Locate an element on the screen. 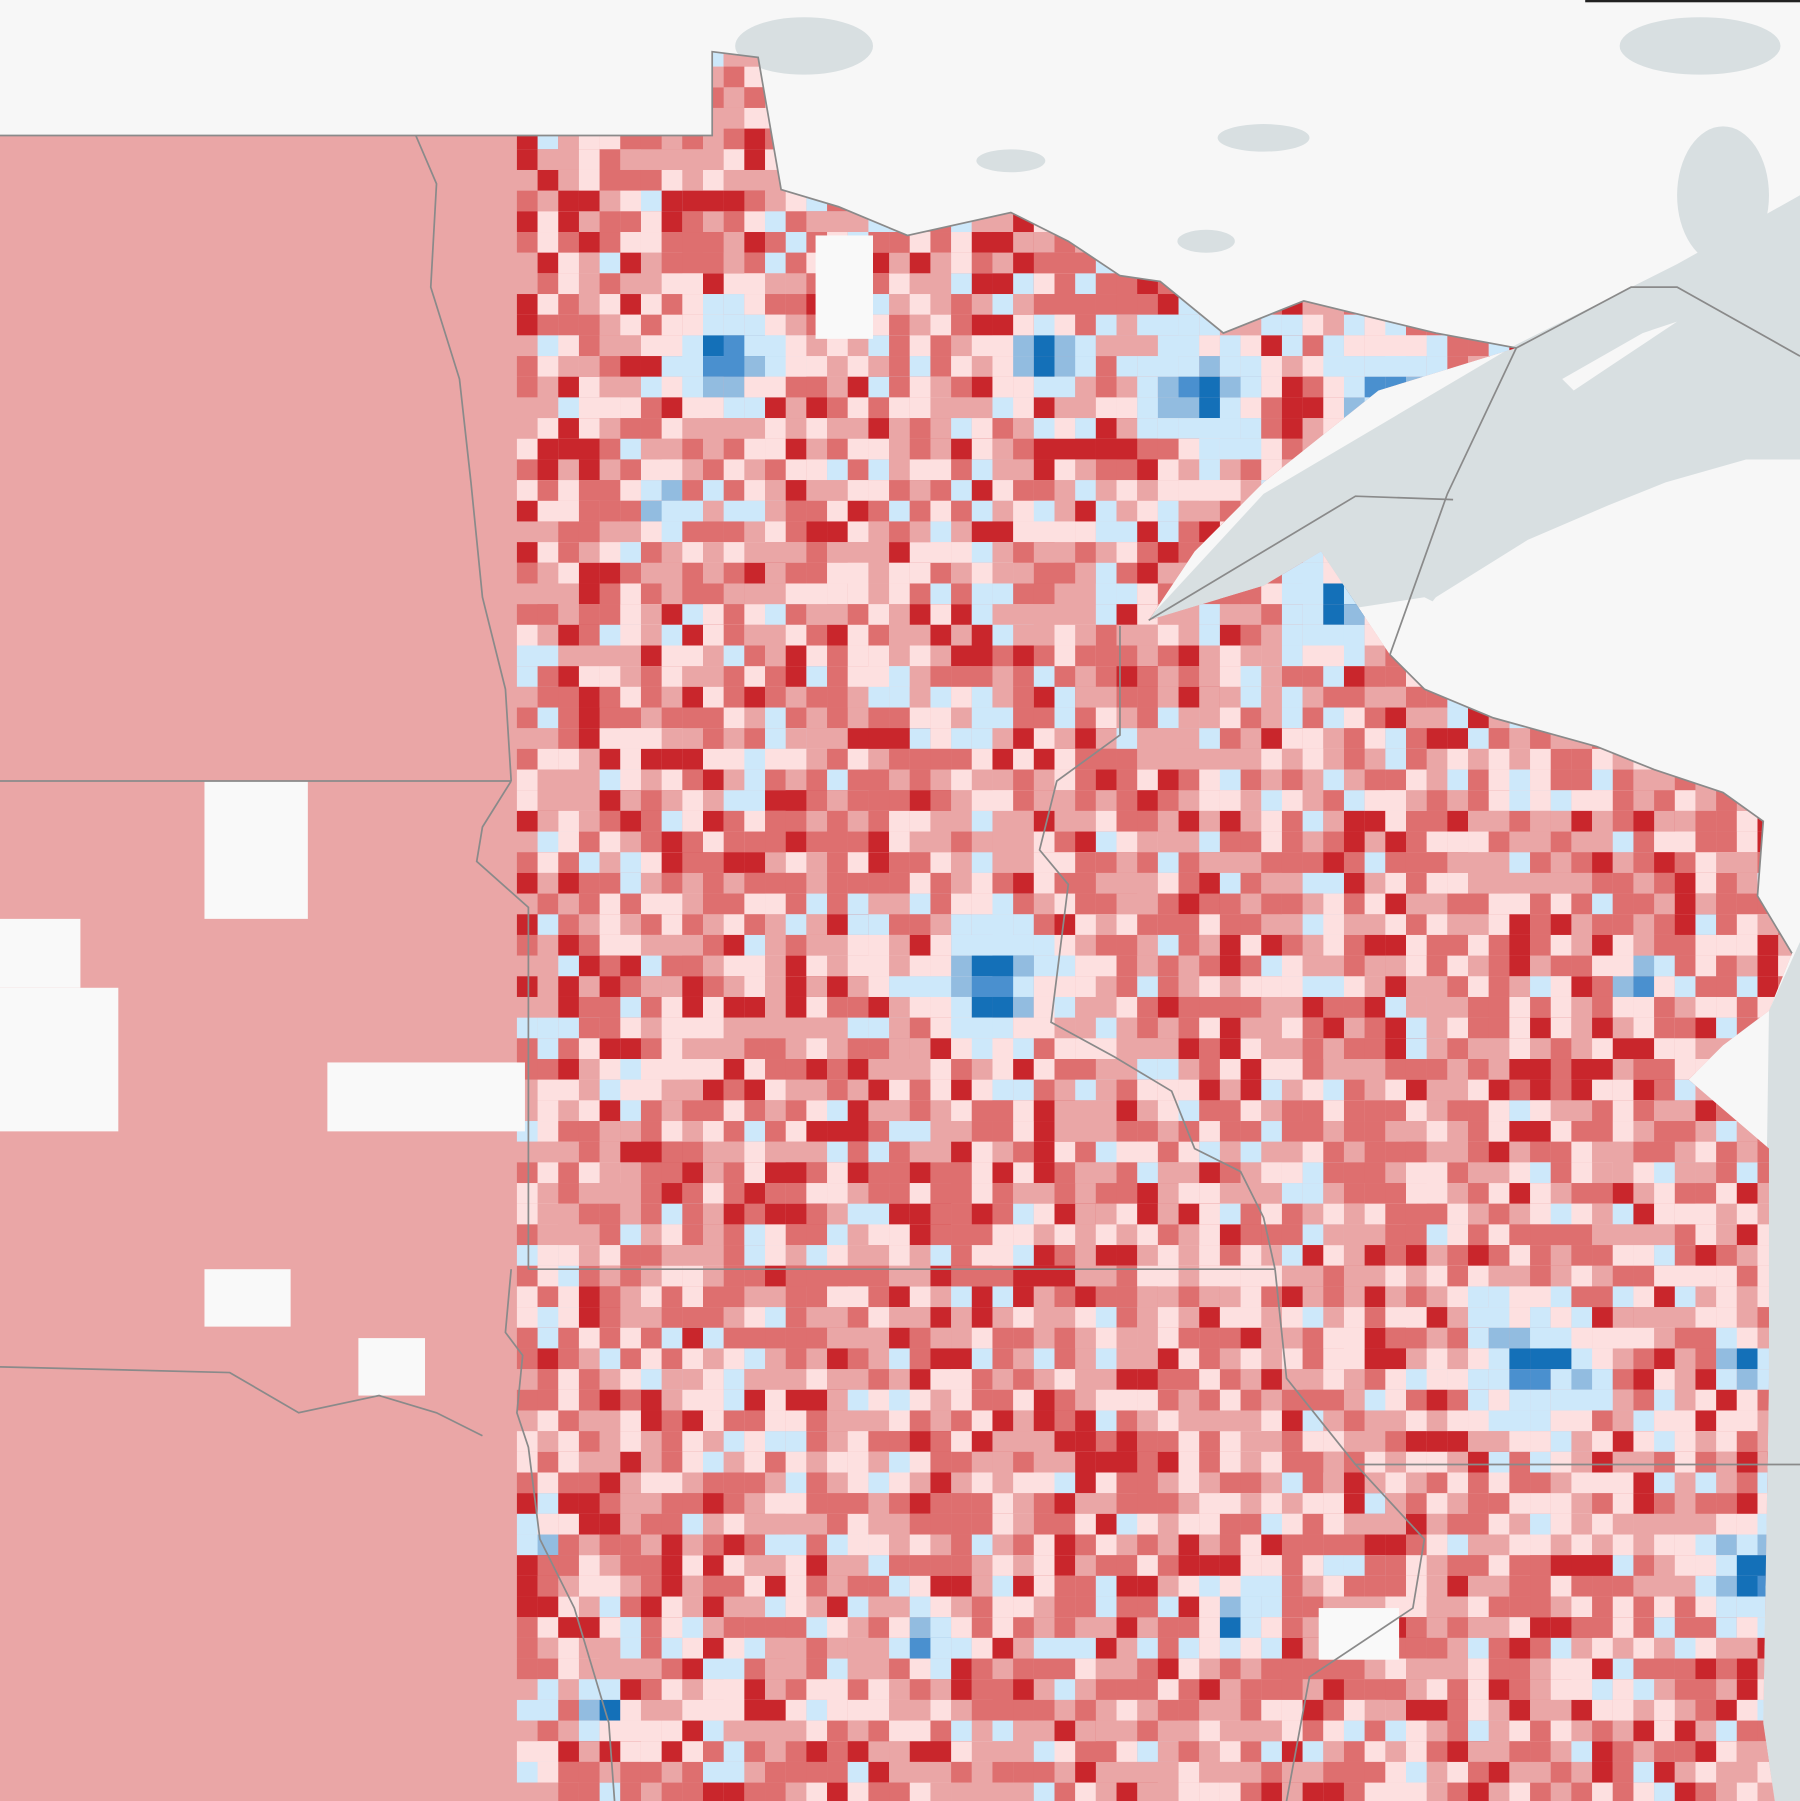  precinct-dem-slight is located at coordinates (1726, 1359).